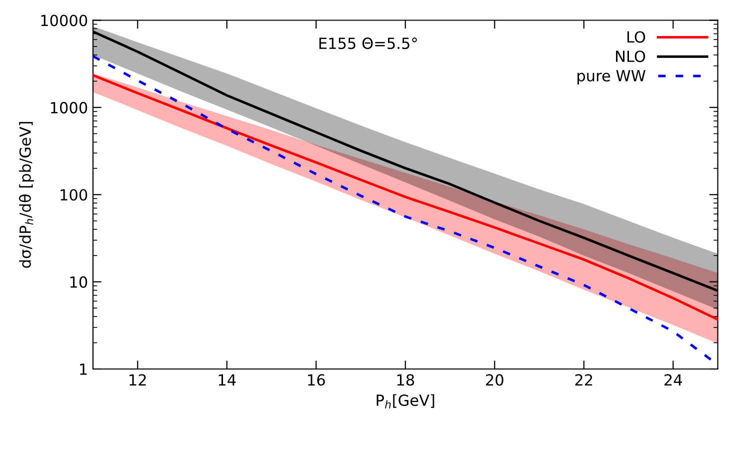 This screenshot has width=750, height=450. Describe the element at coordinates (74, 195) in the screenshot. I see `y-tick-label: 100` at that location.